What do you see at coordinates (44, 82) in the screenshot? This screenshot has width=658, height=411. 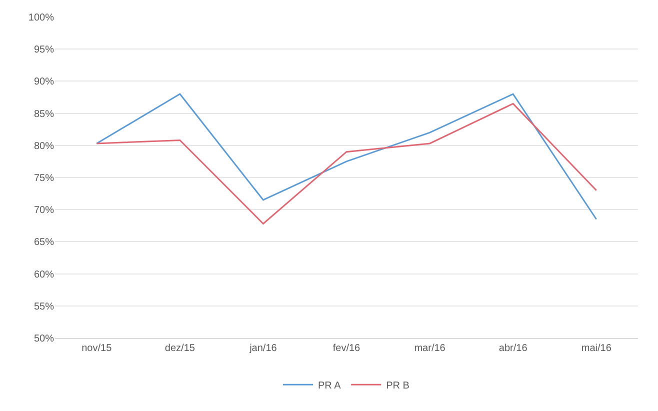 I see `y-tick-label: 90%` at bounding box center [44, 82].